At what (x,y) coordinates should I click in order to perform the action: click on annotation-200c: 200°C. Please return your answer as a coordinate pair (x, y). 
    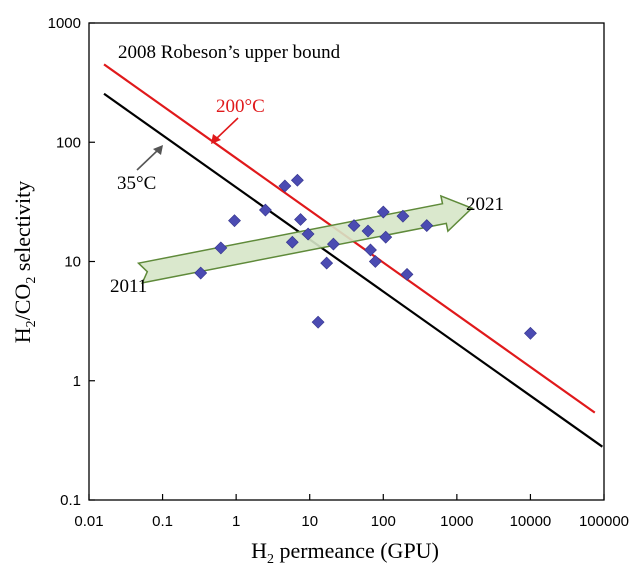
    Looking at the image, I should click on (240, 106).